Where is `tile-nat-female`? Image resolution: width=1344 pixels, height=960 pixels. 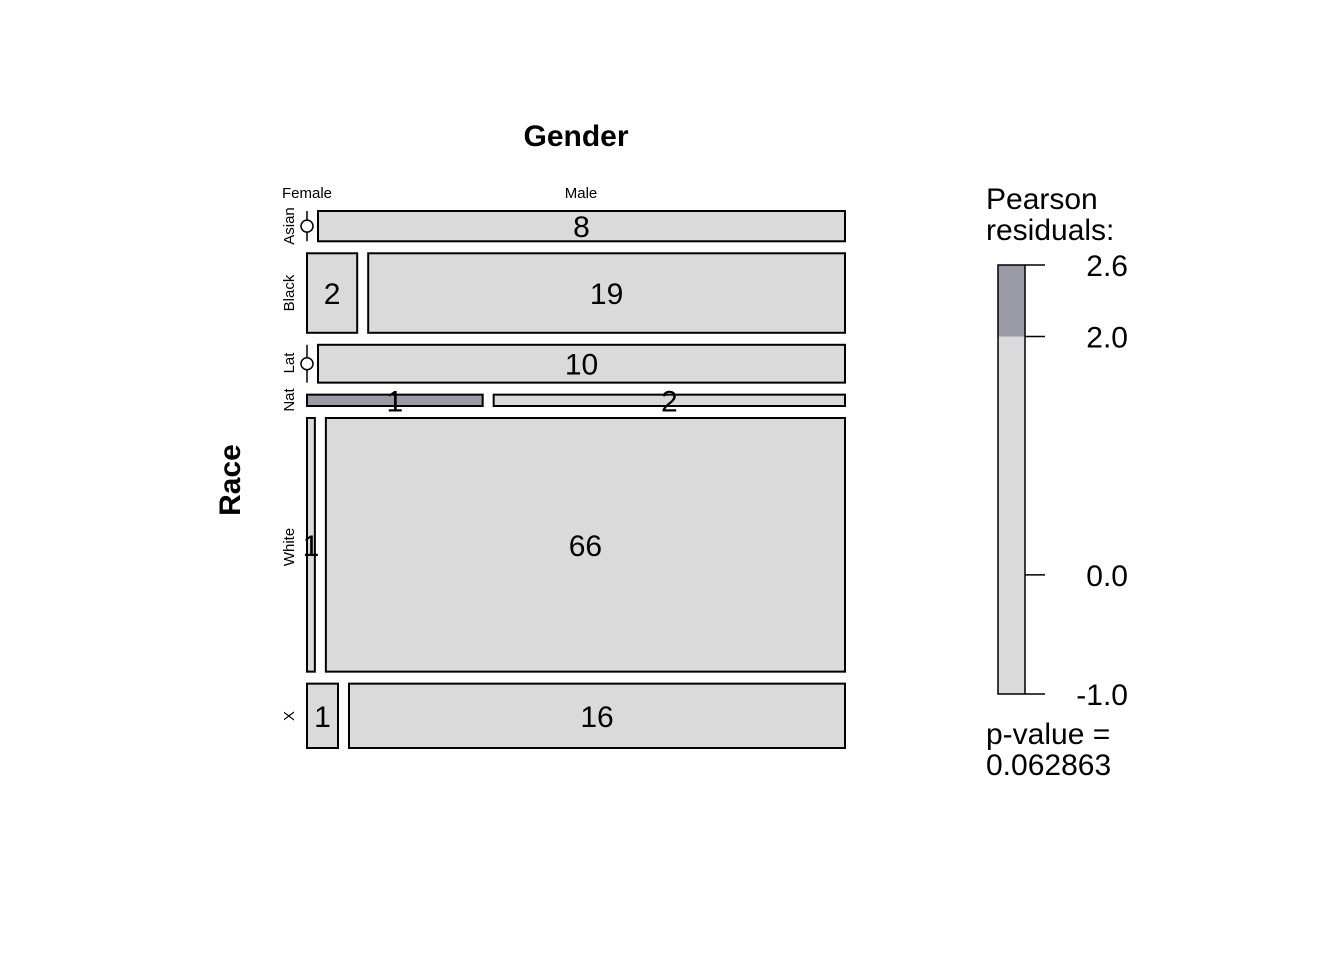 tile-nat-female is located at coordinates (395, 400).